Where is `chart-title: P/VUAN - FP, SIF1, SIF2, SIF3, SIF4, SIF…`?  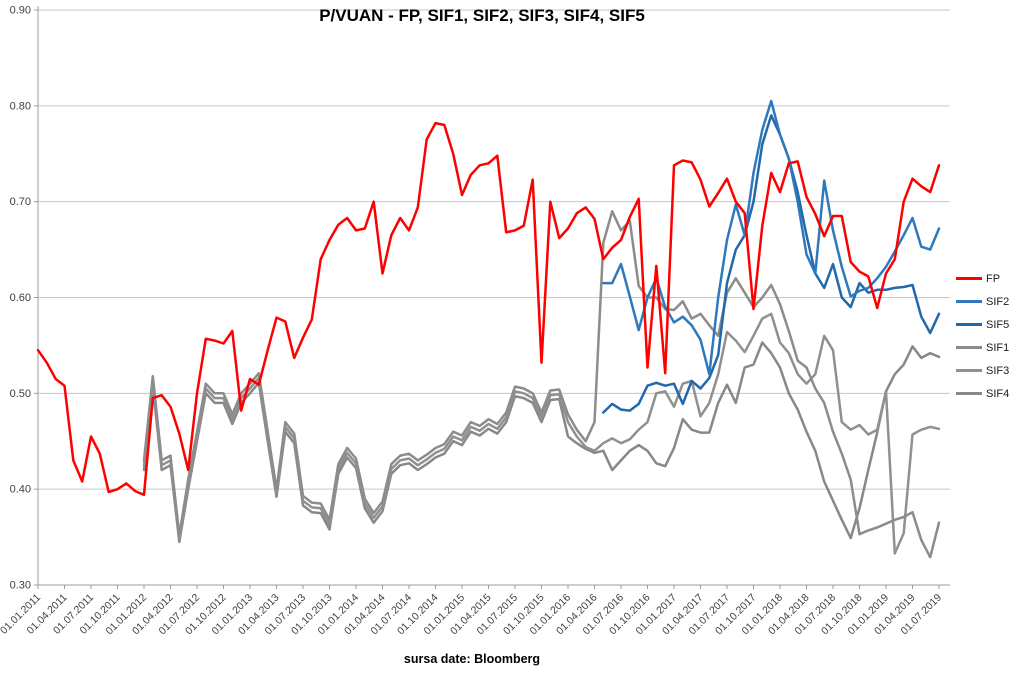 chart-title: P/VUAN - FP, SIF1, SIF2, SIF3, SIF4, SIF… is located at coordinates (482, 15).